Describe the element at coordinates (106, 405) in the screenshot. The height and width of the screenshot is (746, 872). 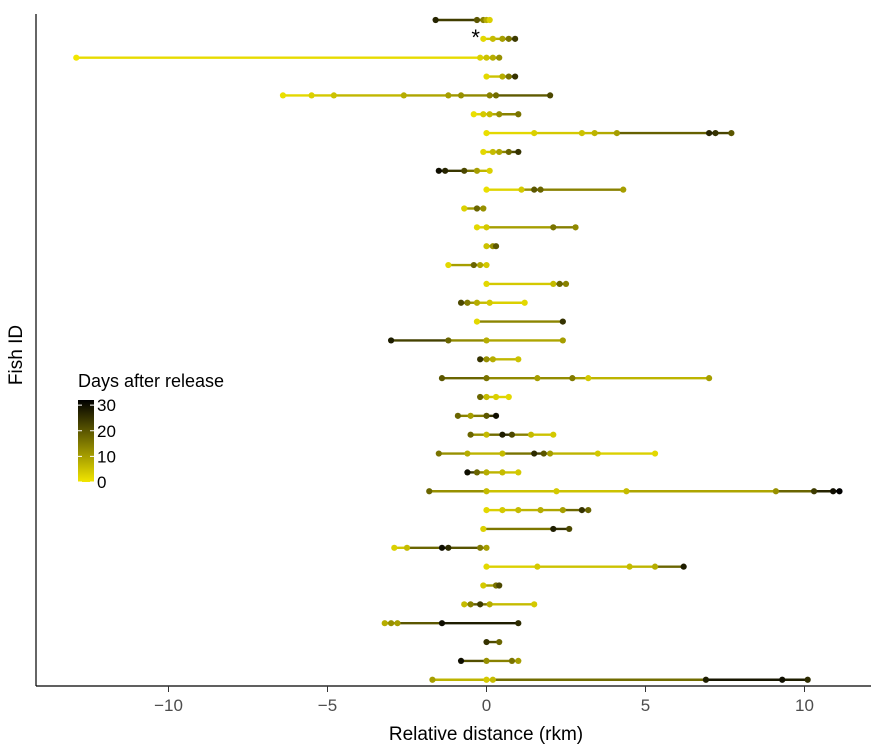
I see `legend-tick-label: 30` at that location.